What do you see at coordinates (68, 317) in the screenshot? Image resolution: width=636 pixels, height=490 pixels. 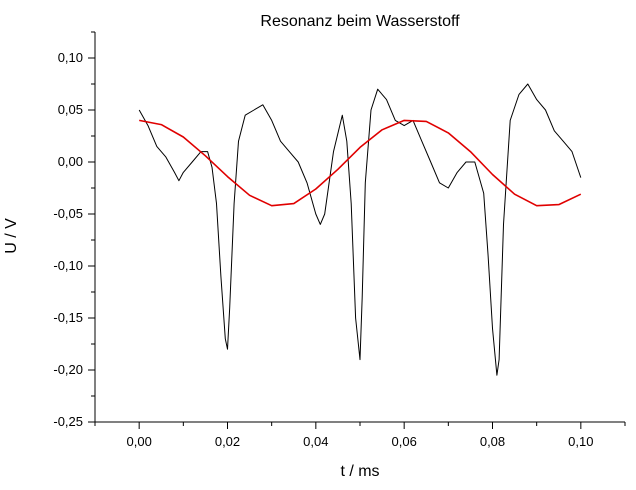 I see `y-tick-label: -0,15` at bounding box center [68, 317].